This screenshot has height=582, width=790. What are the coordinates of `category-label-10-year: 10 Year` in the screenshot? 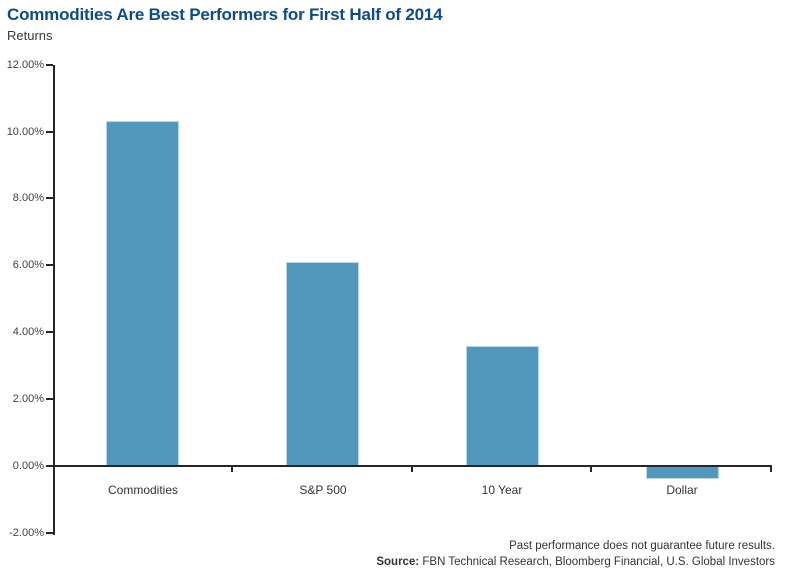 It's located at (502, 490).